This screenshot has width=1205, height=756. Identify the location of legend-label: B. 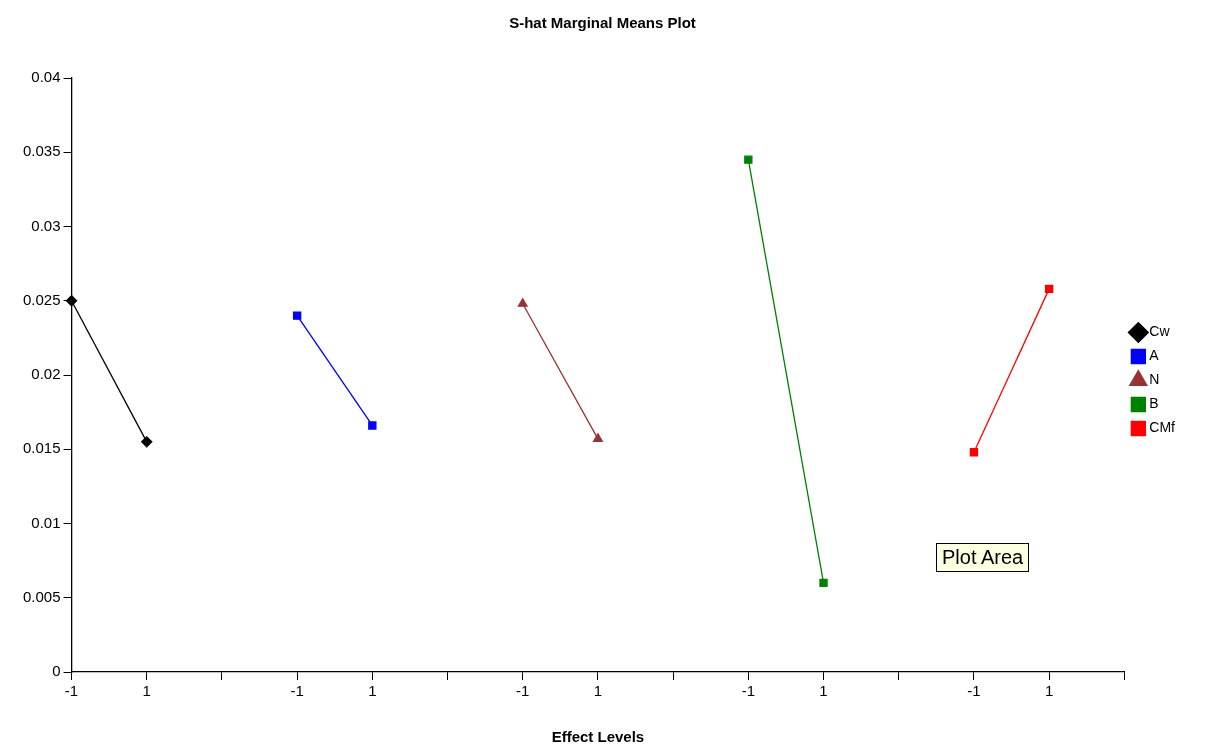
(1154, 403).